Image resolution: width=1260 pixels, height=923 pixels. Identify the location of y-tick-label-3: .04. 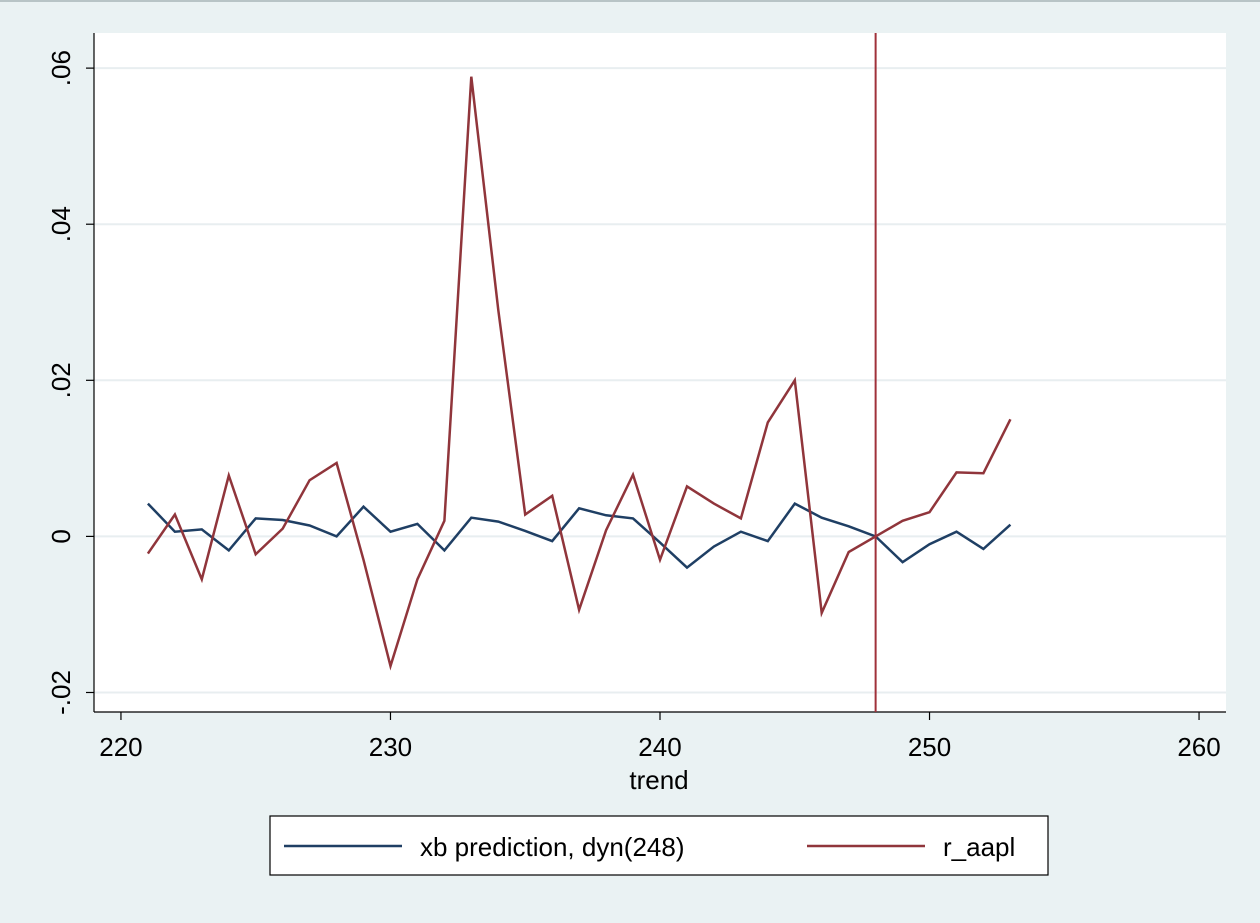
(61, 224).